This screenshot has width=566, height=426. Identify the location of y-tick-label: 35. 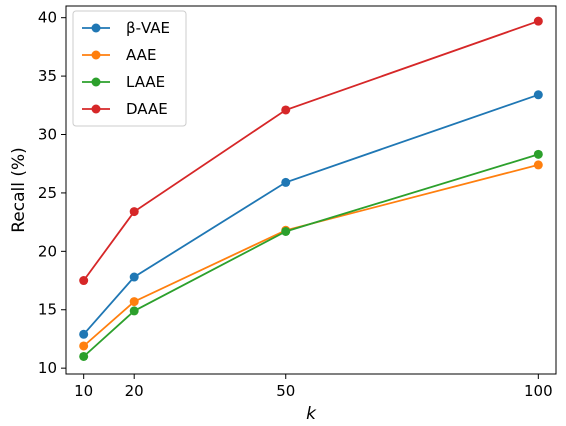
(47, 76).